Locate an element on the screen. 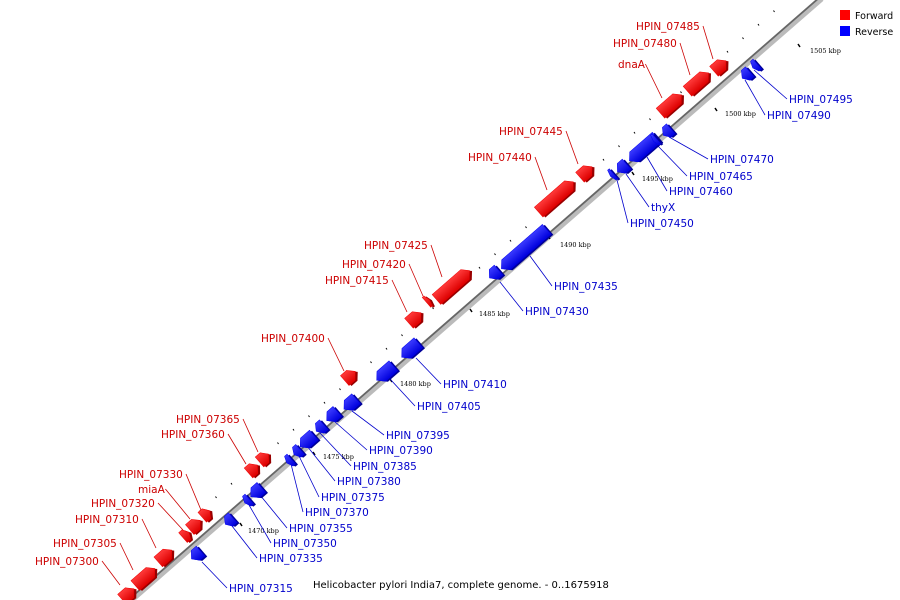 The image size is (900, 600). gene-label-hpin_07430: HPIN_07430 is located at coordinates (557, 312).